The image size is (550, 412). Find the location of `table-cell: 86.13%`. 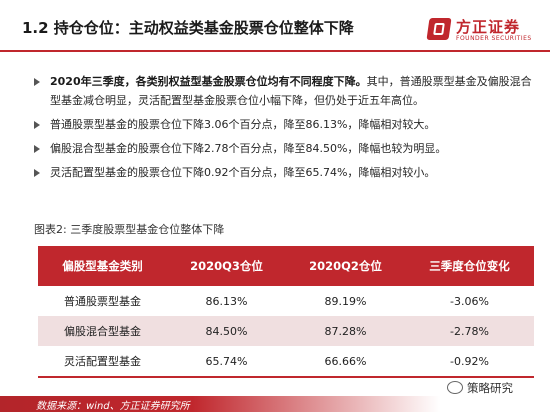

table-cell: 86.13% is located at coordinates (226, 301).